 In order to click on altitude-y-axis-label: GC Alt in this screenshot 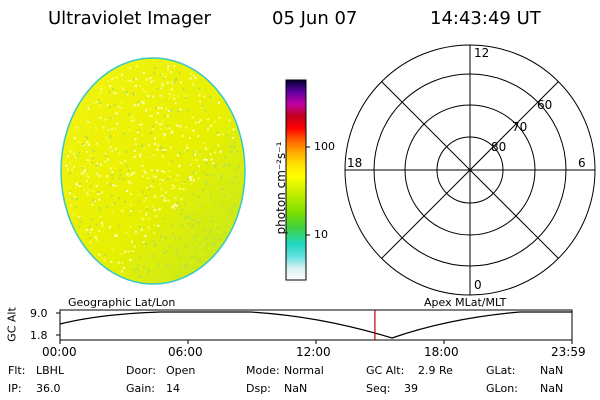, I will do `click(12, 324)`.